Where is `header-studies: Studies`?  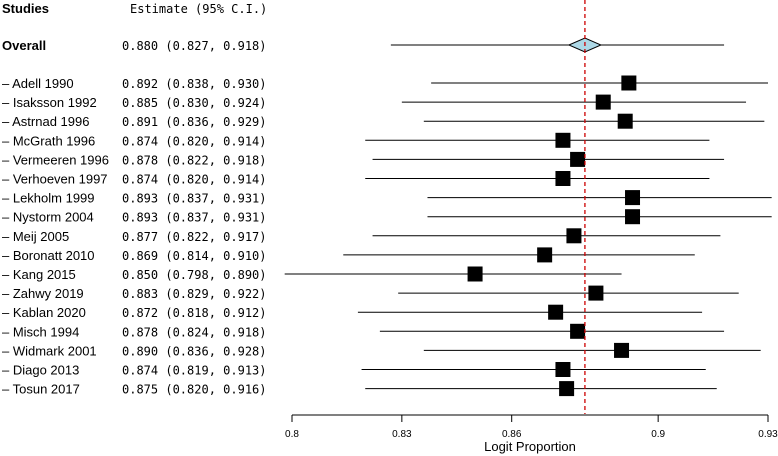 header-studies: Studies is located at coordinates (25, 8).